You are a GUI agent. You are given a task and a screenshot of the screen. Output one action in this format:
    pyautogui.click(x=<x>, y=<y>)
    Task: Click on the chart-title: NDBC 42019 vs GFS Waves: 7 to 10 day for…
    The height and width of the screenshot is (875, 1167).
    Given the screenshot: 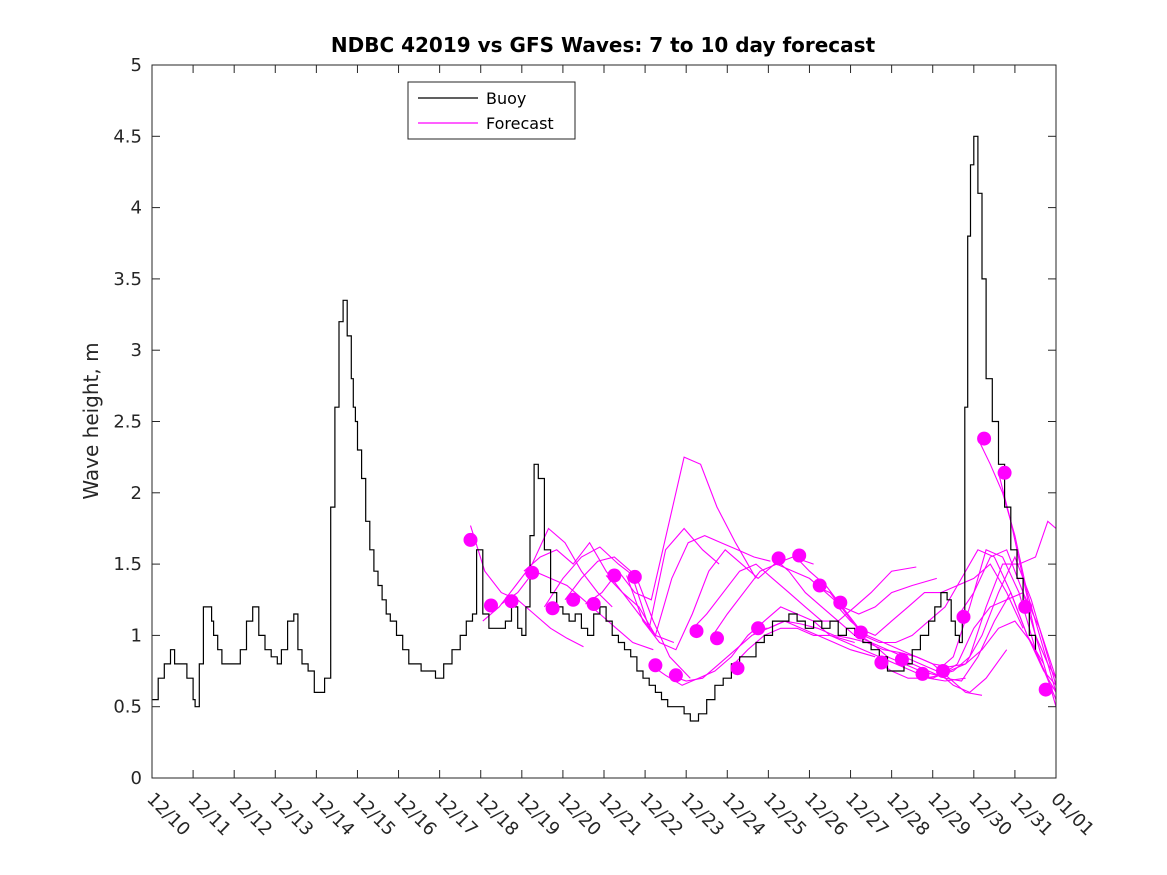 What is the action you would take?
    pyautogui.click(x=603, y=45)
    